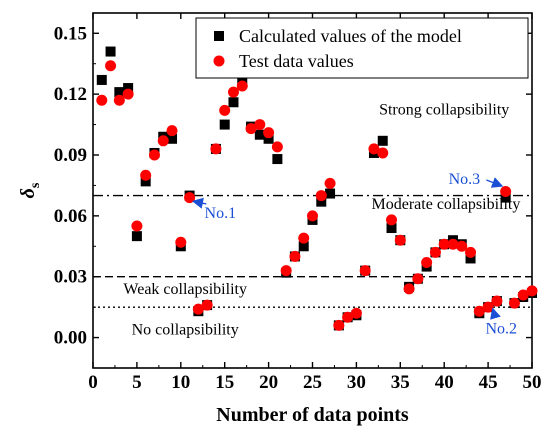 This screenshot has height=435, width=550. What do you see at coordinates (70, 155) in the screenshot?
I see `y-tick-label: 0.09` at bounding box center [70, 155].